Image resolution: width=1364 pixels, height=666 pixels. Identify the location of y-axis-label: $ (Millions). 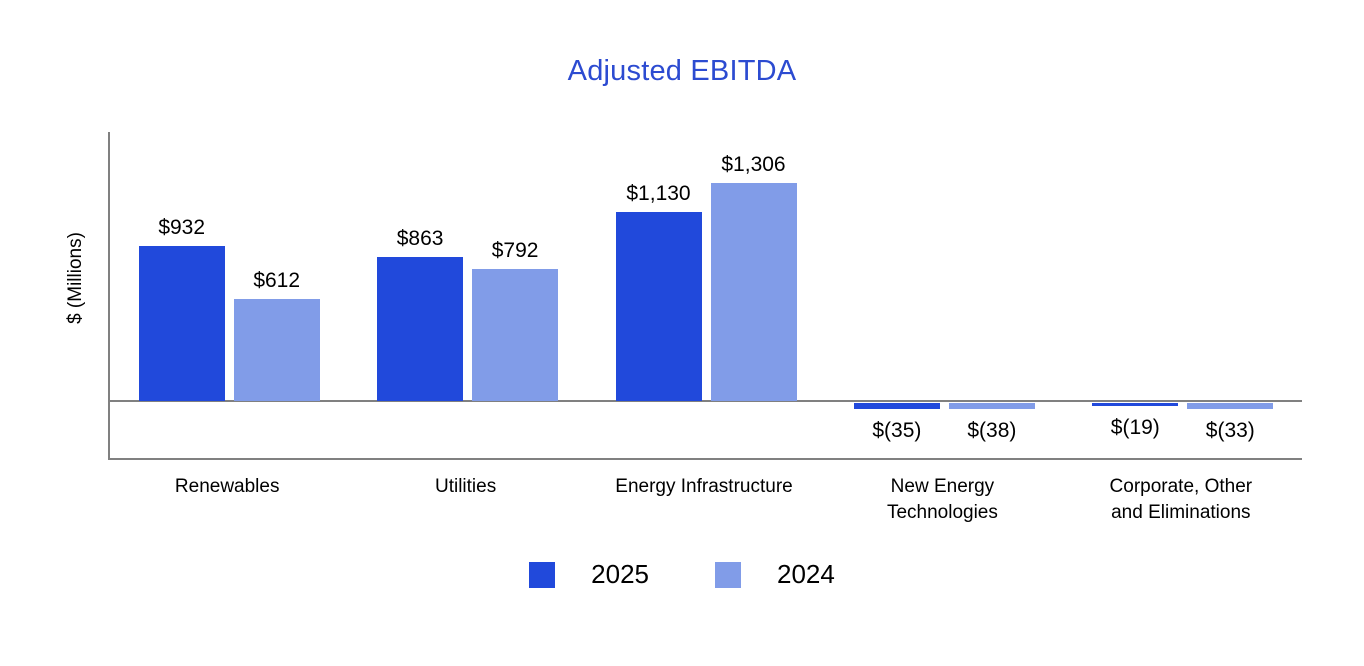
(75, 278).